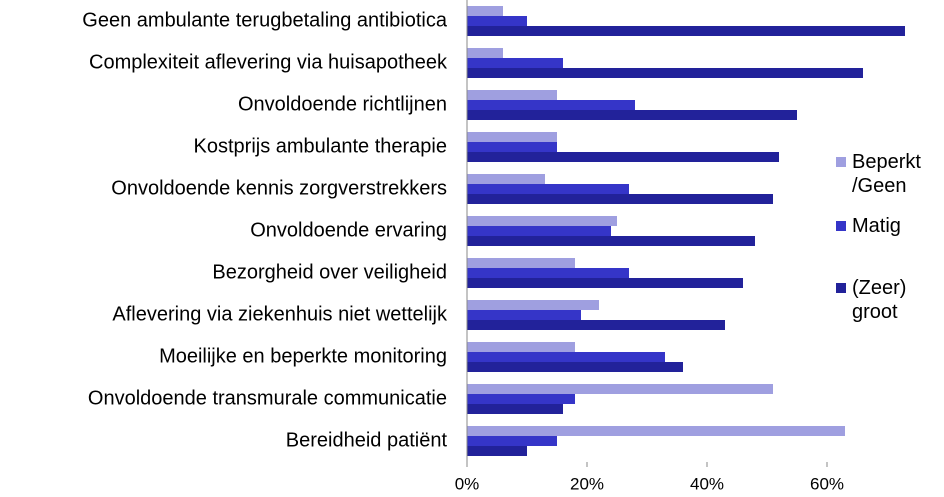  I want to click on y-tick-label: Onvoldoende ervaring, so click(348, 230).